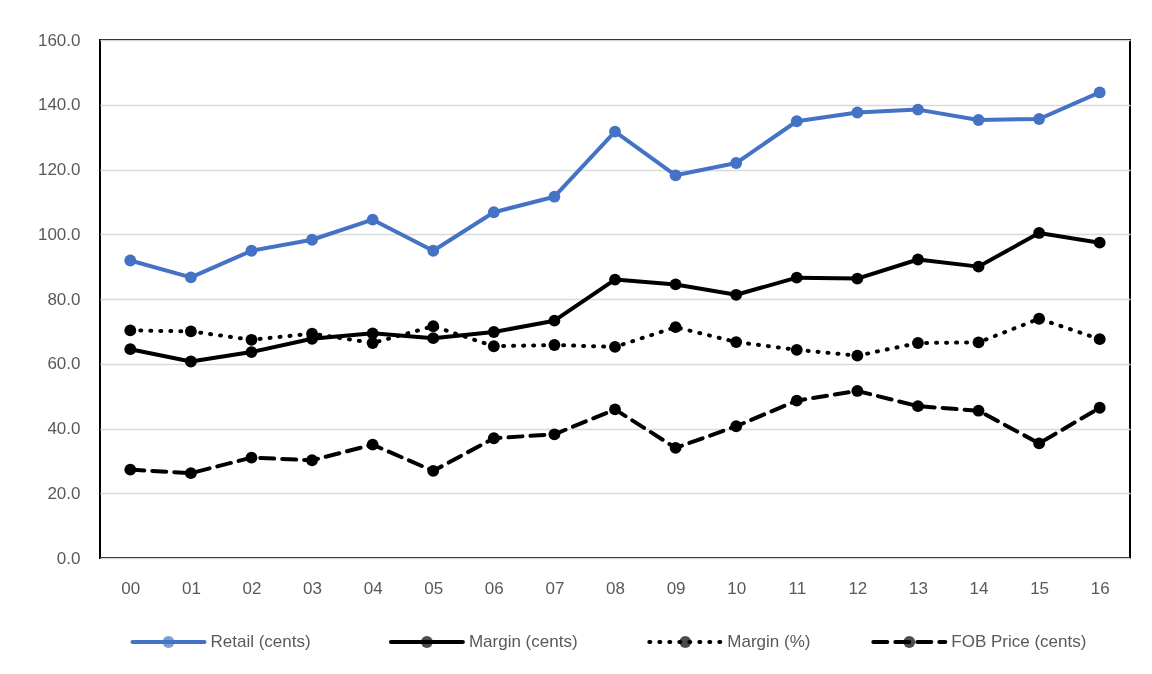 Image resolution: width=1152 pixels, height=674 pixels. What do you see at coordinates (64, 364) in the screenshot?
I see `y-tick-label: 60.0` at bounding box center [64, 364].